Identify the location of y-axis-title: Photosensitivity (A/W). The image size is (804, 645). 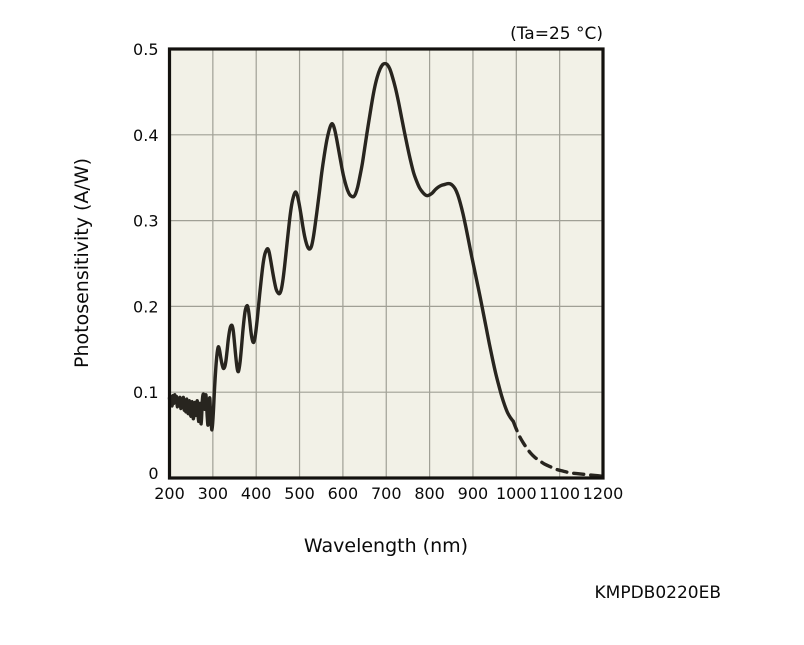
(82, 263).